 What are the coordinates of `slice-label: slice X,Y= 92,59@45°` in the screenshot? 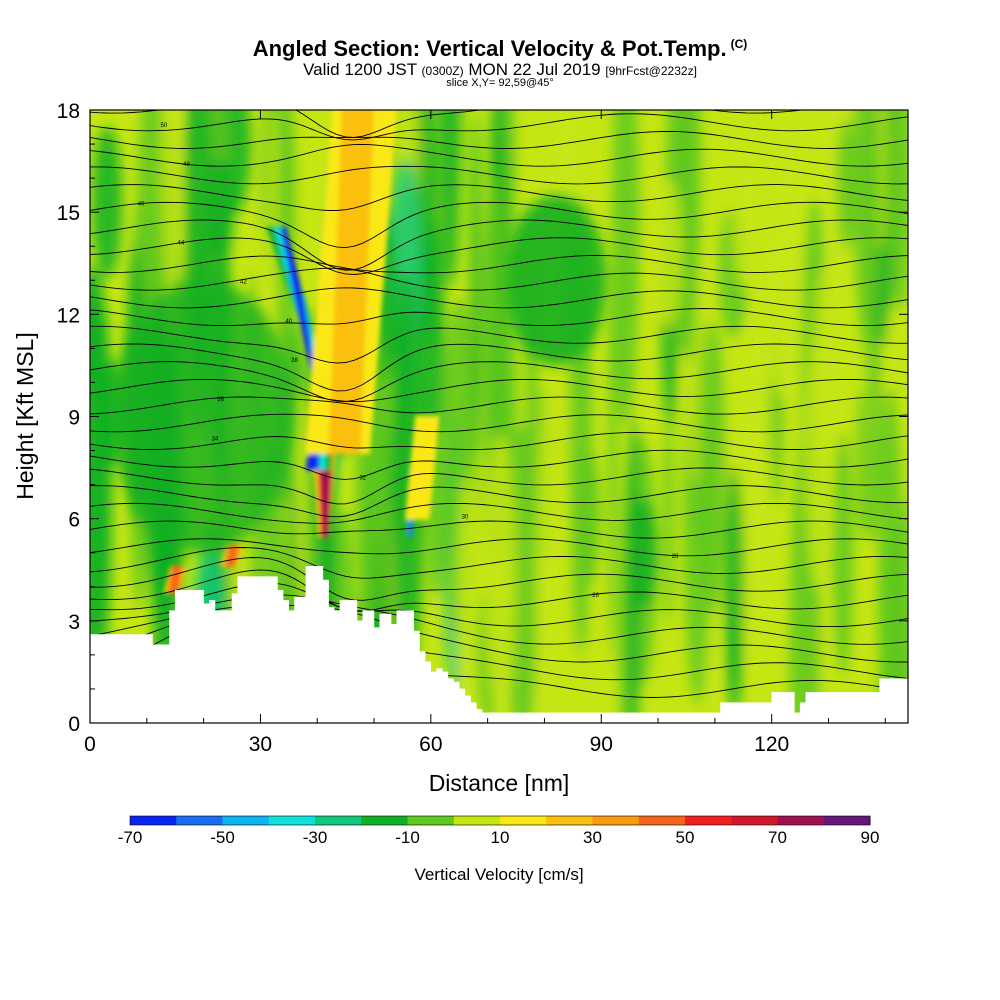 It's located at (500, 83).